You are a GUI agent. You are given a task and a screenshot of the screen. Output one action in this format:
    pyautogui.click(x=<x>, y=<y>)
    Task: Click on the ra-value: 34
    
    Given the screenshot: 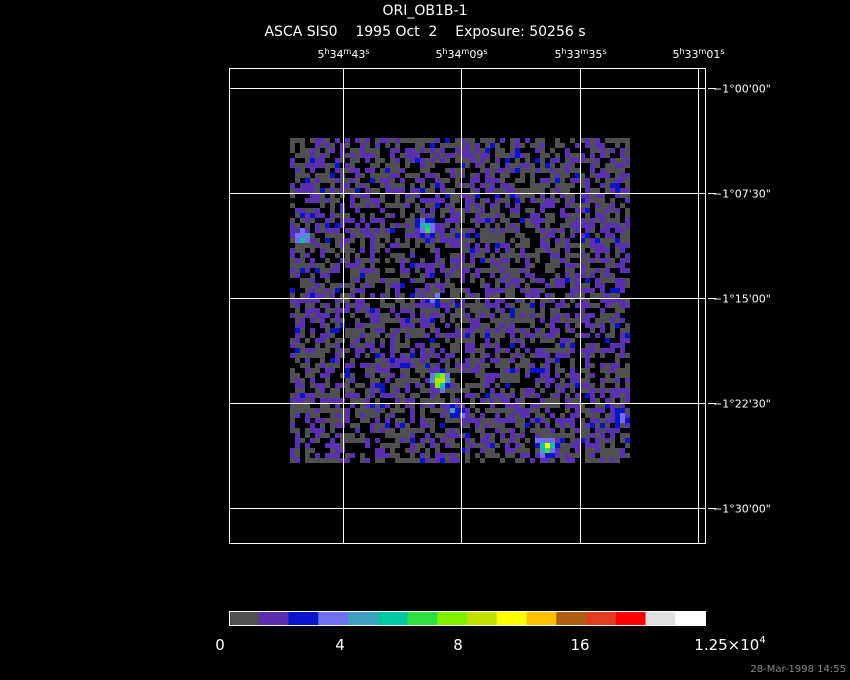 What is the action you would take?
    pyautogui.click(x=455, y=54)
    